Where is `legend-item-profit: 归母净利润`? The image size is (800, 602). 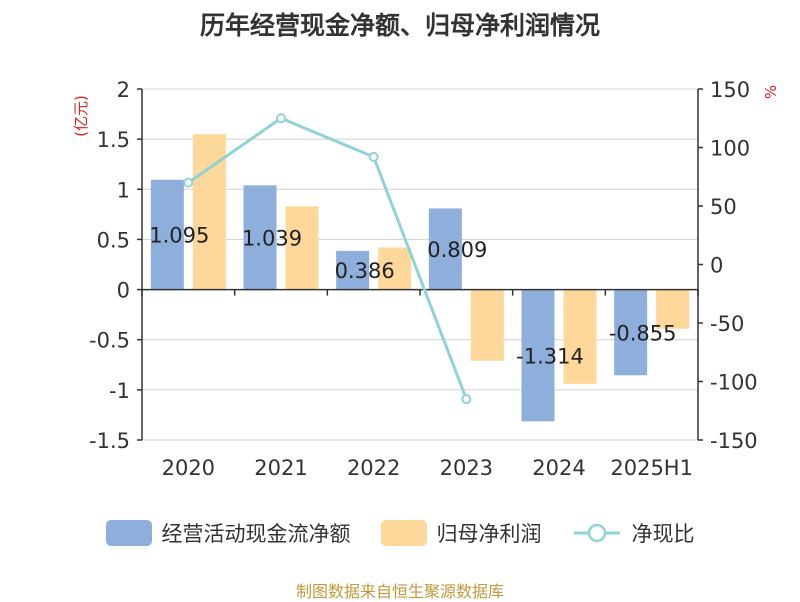
legend-item-profit: 归母净利润 is located at coordinates (461, 533).